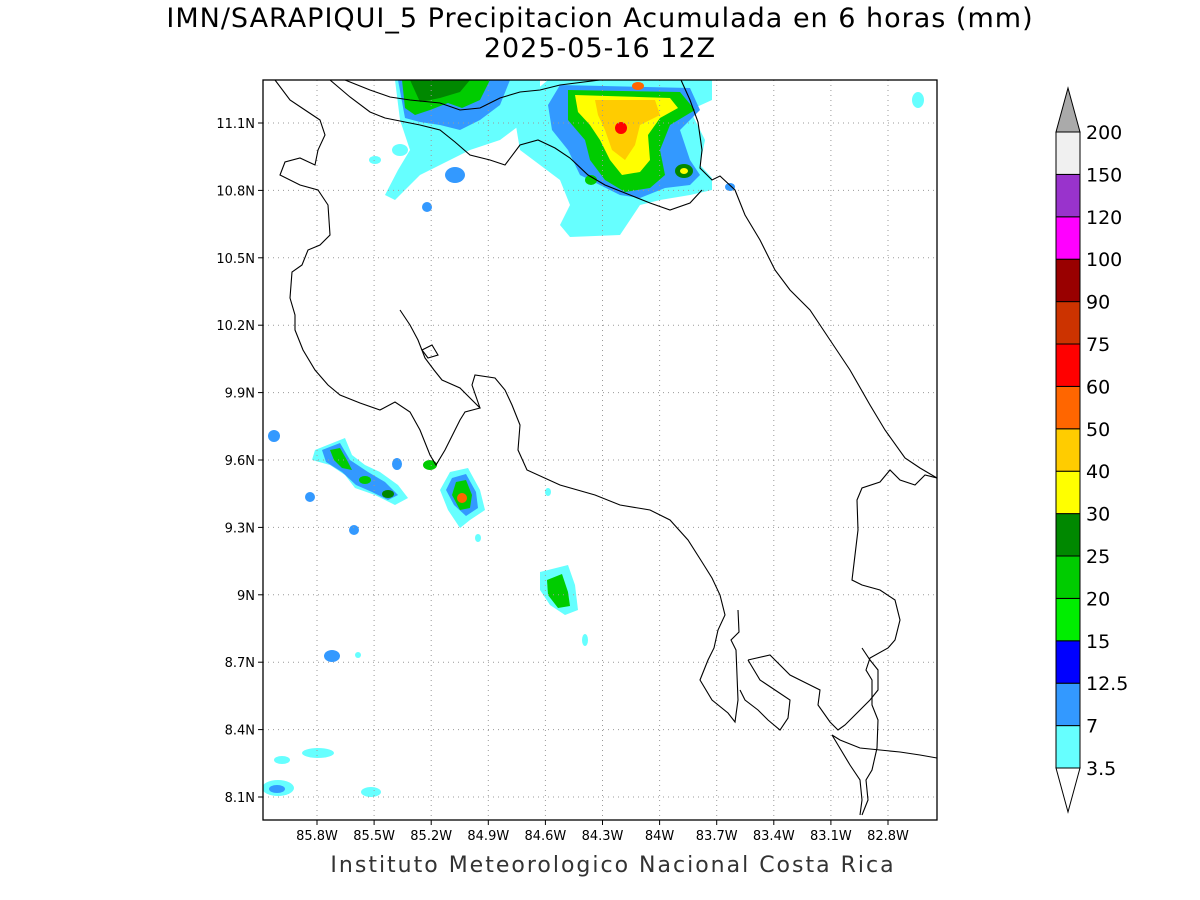 The height and width of the screenshot is (900, 1200). Describe the element at coordinates (1098, 599) in the screenshot. I see `colorbar-level-label: 20` at that location.